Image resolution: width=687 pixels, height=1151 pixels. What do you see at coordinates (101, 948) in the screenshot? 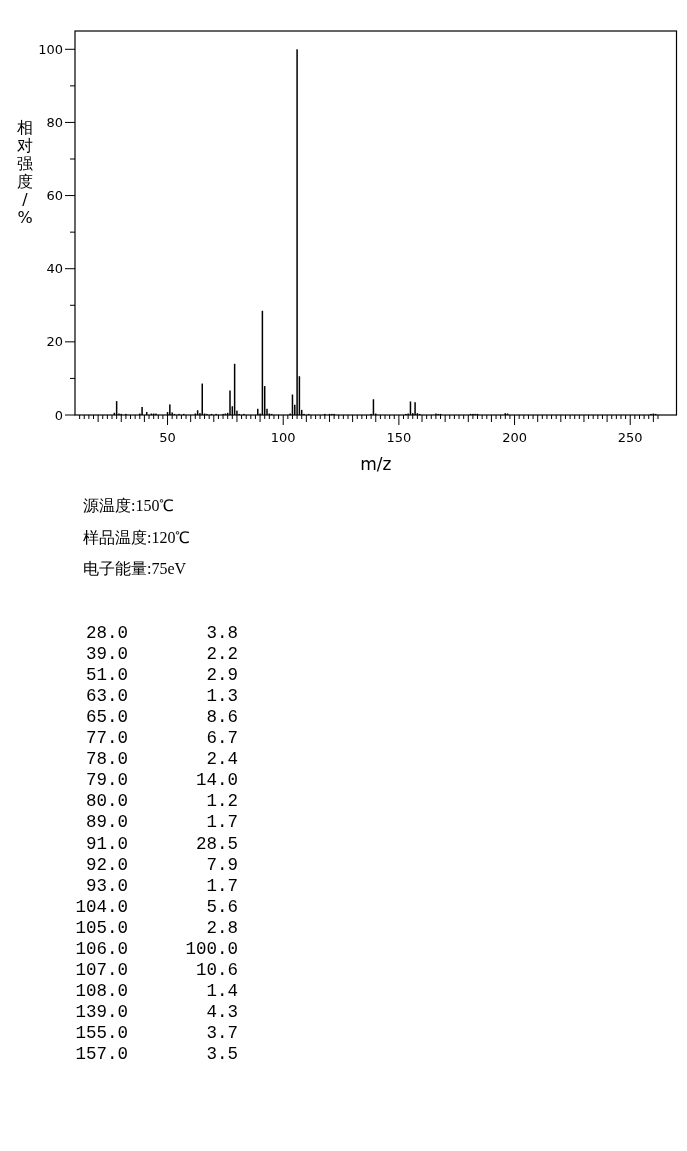
I see `text: 106.0` at bounding box center [101, 948].